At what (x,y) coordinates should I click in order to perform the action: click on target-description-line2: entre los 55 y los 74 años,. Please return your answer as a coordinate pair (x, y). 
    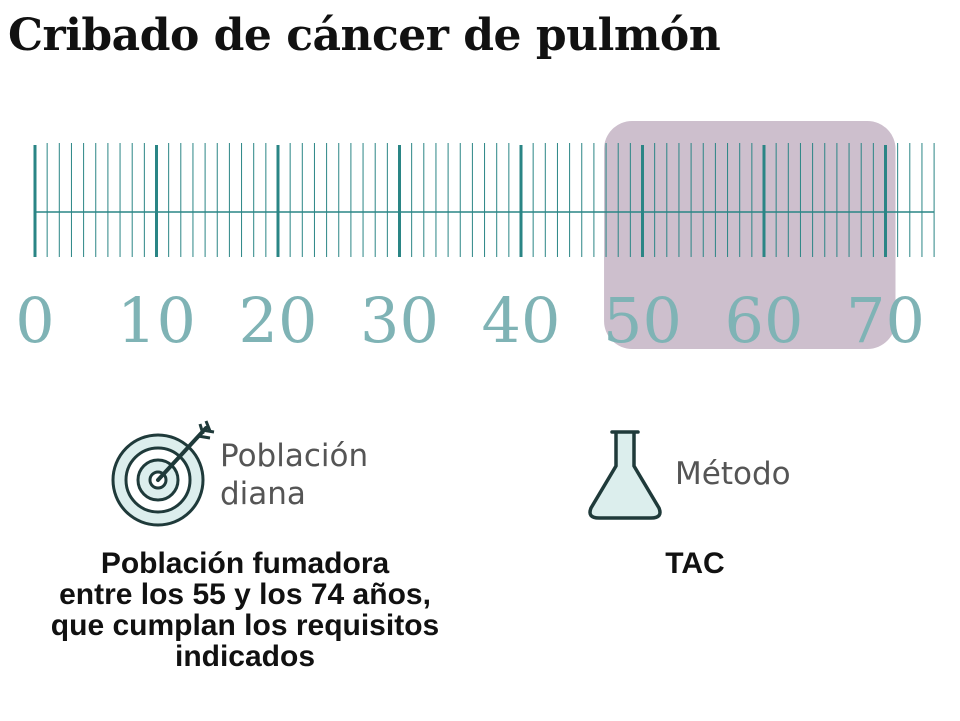
    Looking at the image, I should click on (245, 594).